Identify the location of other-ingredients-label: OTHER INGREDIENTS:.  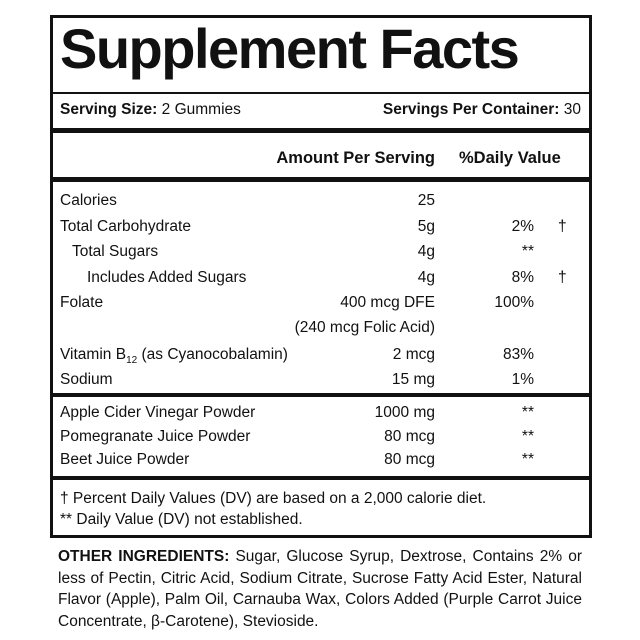
(144, 556).